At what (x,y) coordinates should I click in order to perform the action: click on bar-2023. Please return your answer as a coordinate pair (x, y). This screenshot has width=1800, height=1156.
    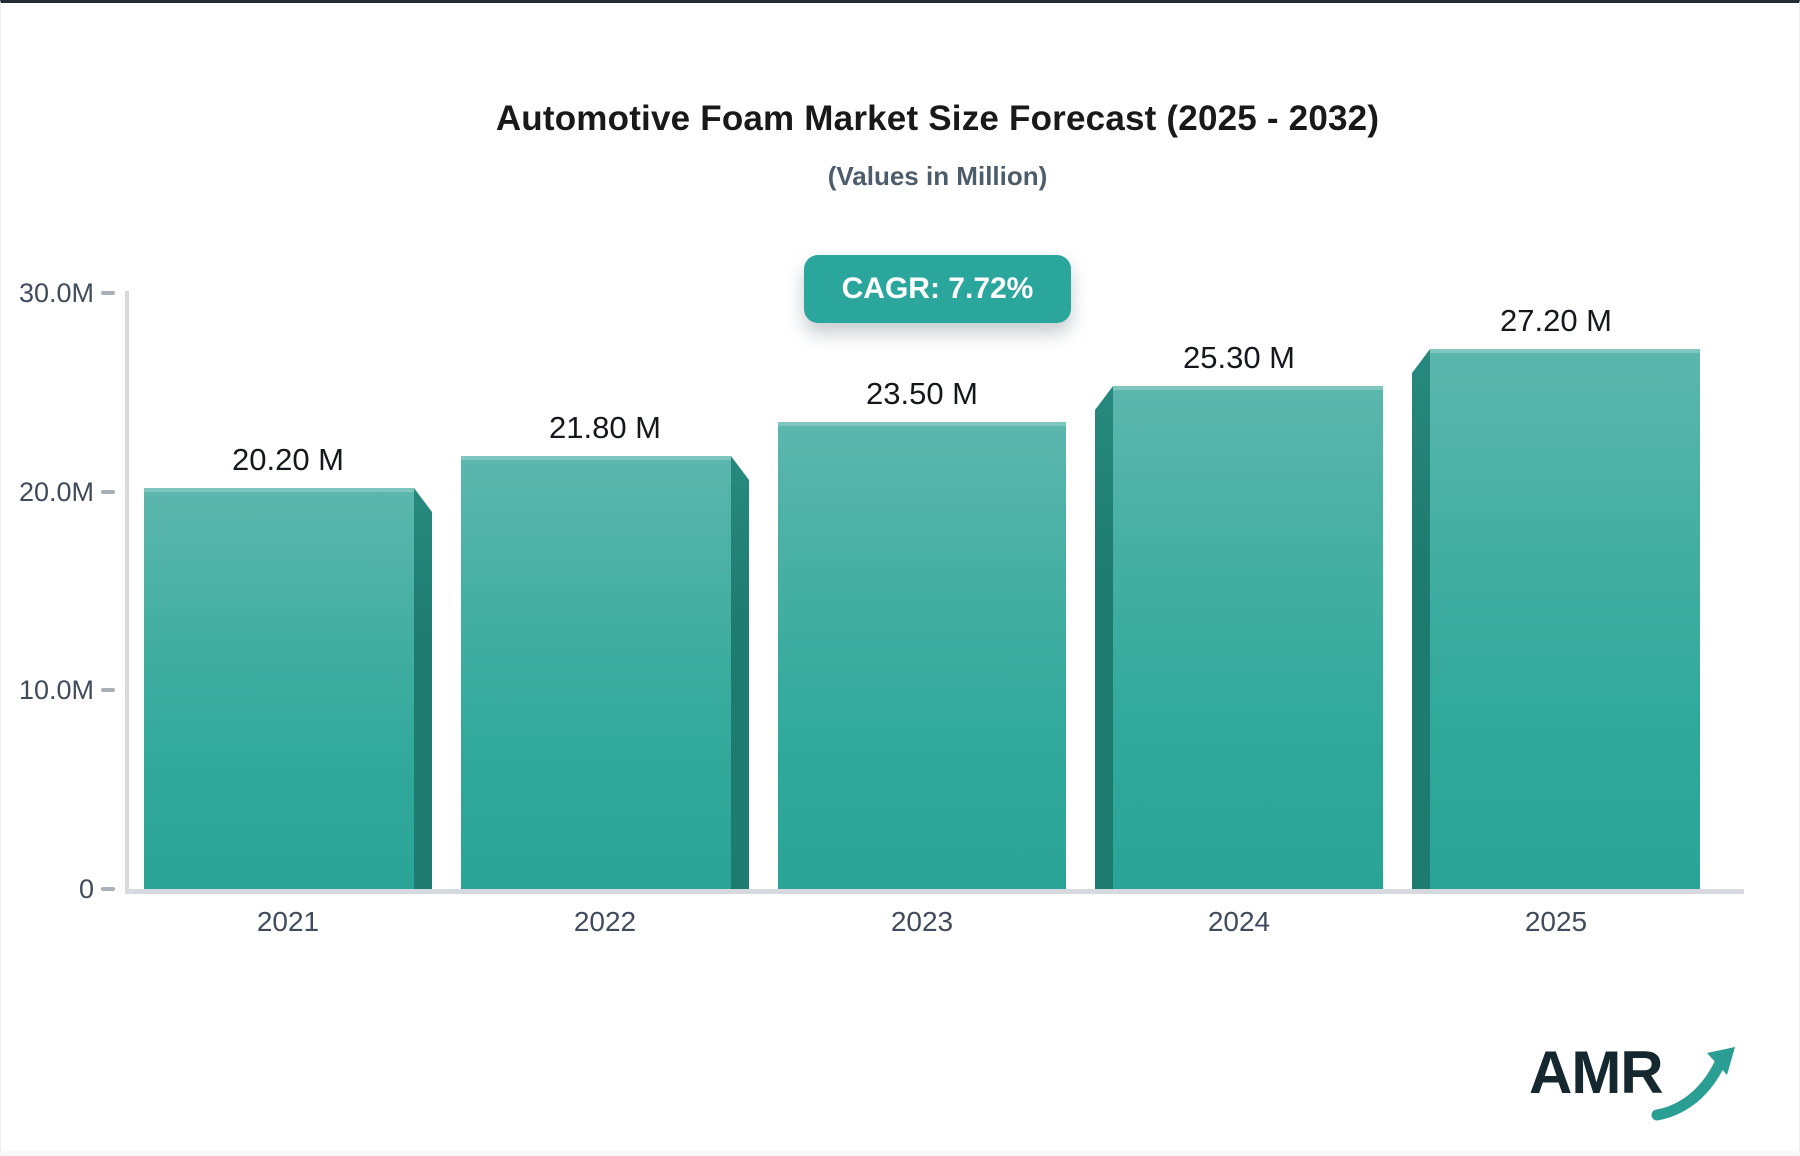
    Looking at the image, I should click on (922, 655).